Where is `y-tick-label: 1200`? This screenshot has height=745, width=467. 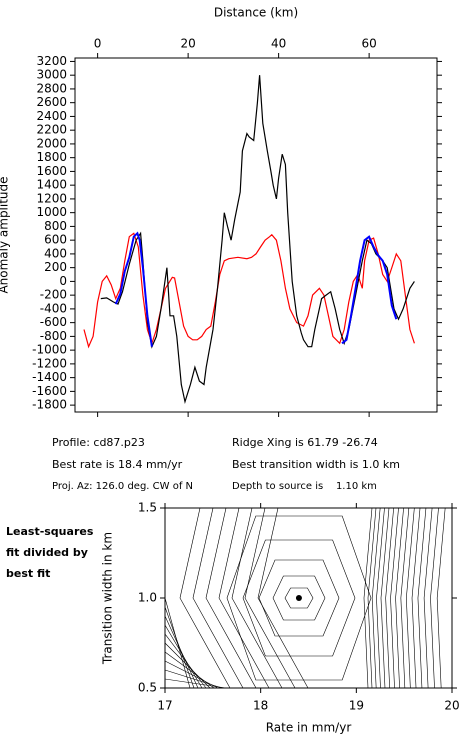 y-tick-label: 1200 is located at coordinates (51, 198).